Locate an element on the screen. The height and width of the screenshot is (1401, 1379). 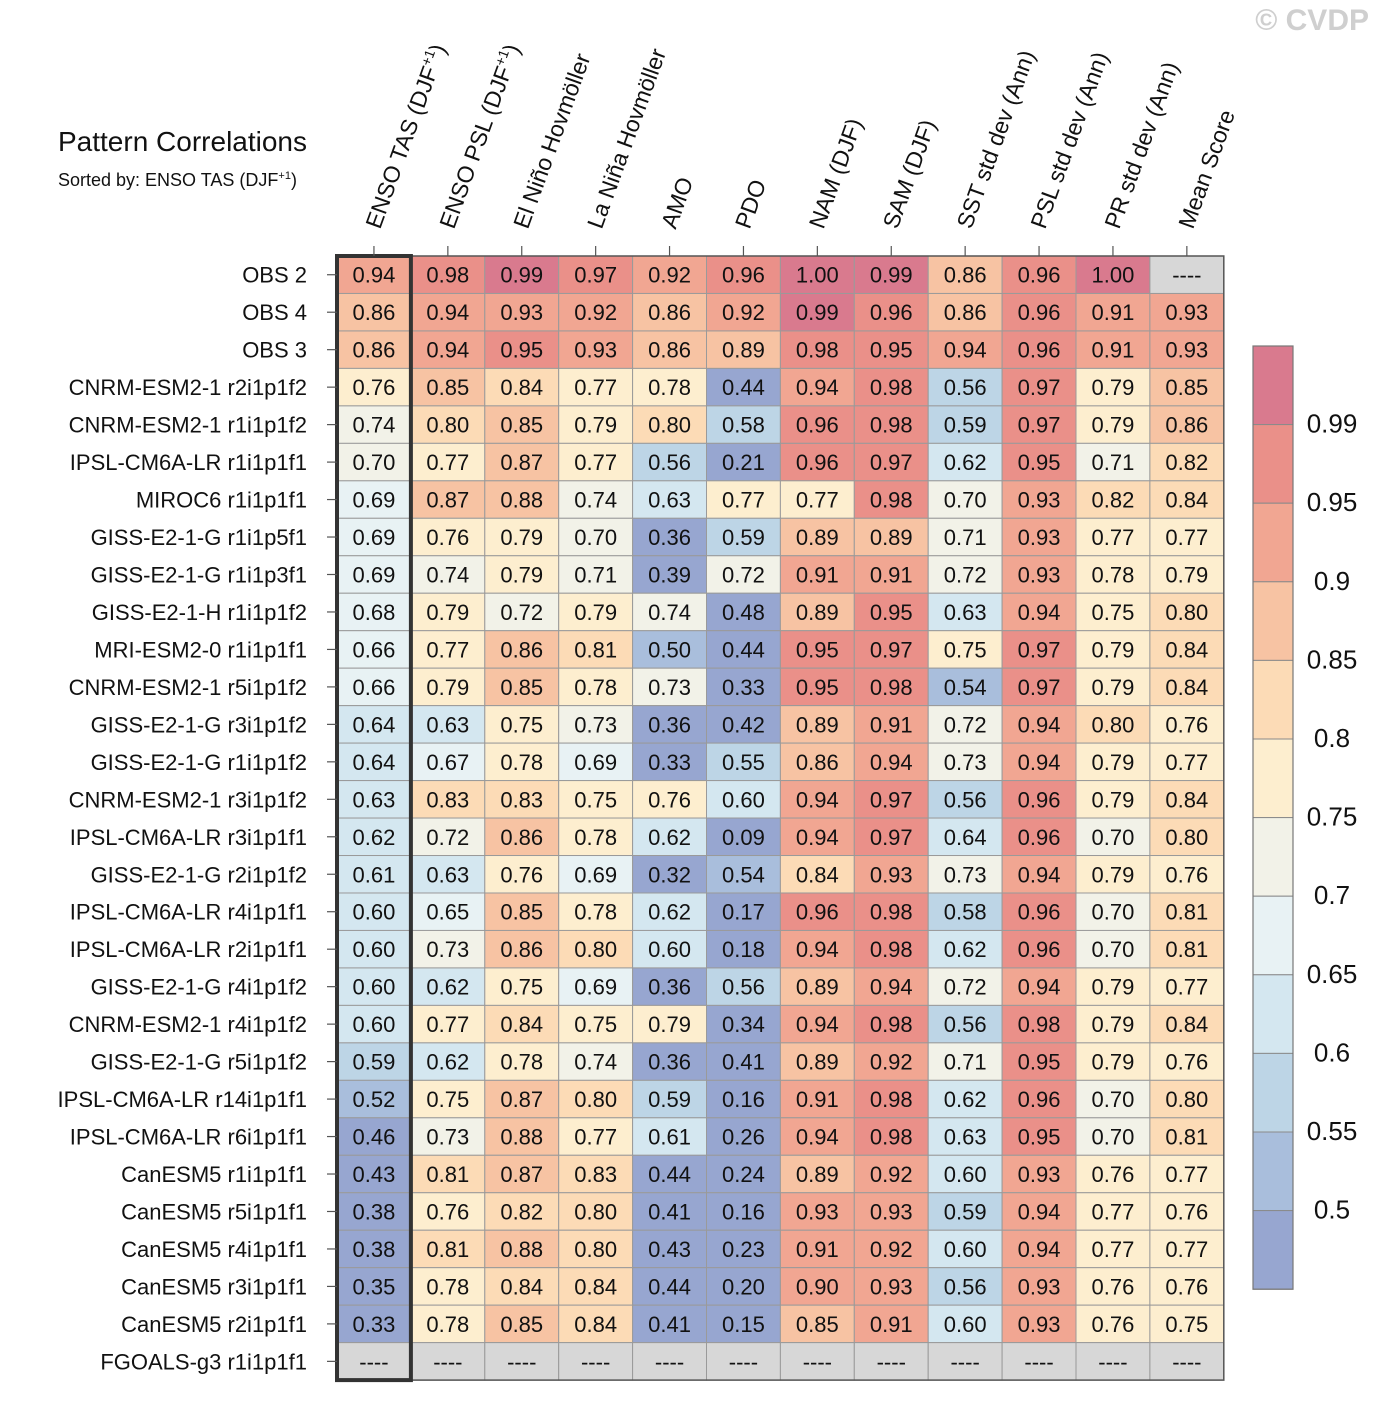
cell-value-label: 0.60 is located at coordinates (374, 987).